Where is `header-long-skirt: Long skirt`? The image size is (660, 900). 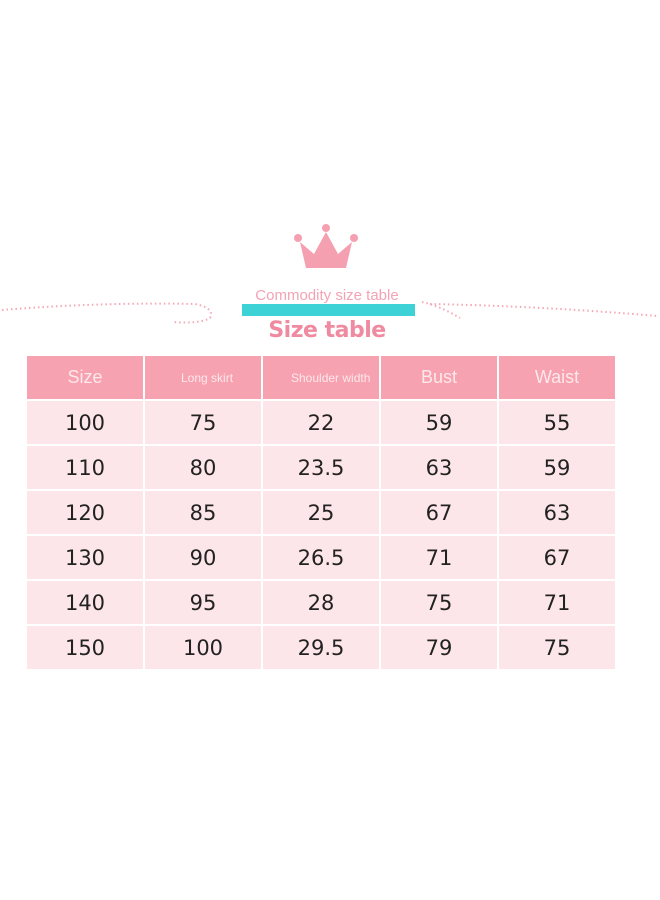
header-long-skirt: Long skirt is located at coordinates (203, 377).